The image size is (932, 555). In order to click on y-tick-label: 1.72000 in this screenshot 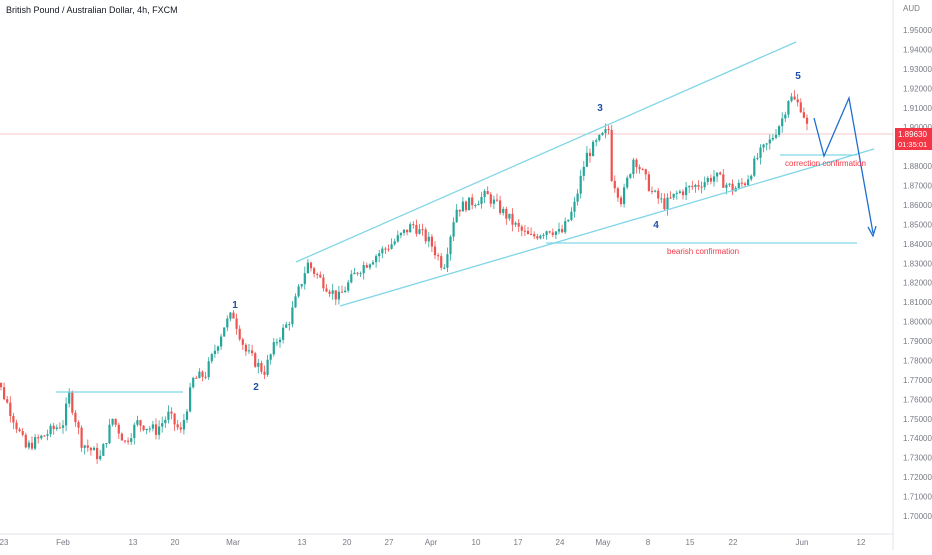, I will do `click(917, 477)`.